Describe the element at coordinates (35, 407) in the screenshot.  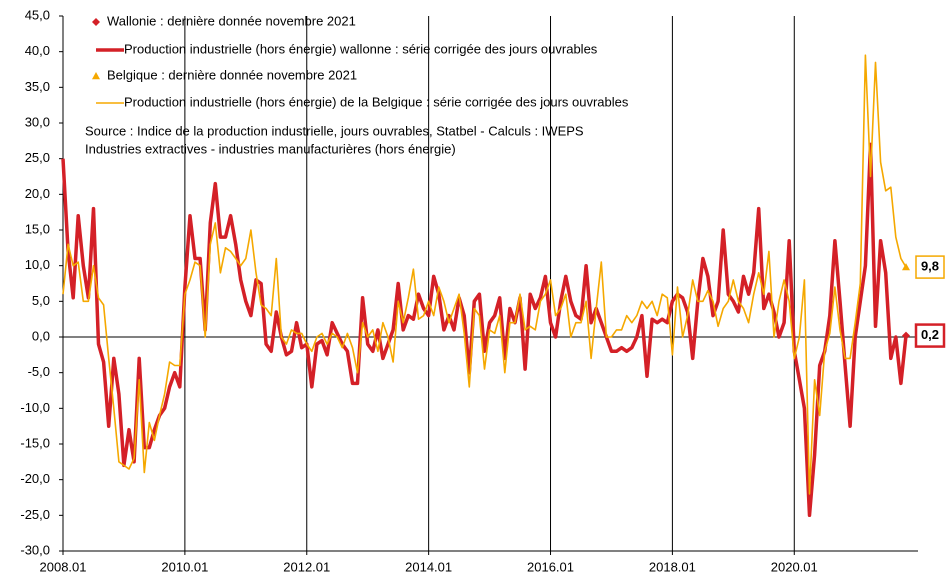
I see `y-tick-label: -10,0` at that location.